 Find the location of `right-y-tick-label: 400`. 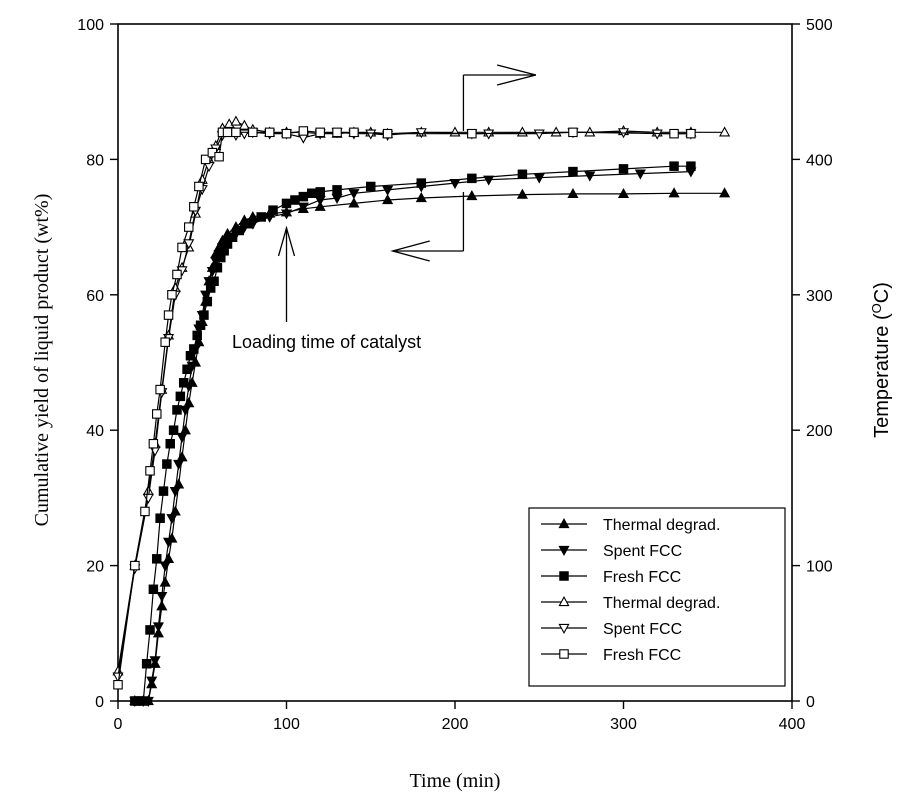

right-y-tick-label: 400 is located at coordinates (819, 160).